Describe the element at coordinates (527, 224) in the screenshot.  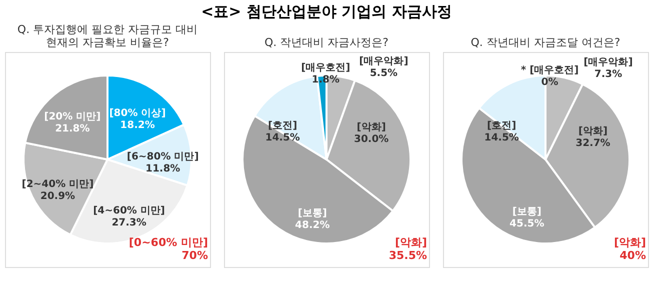
I see `data-label: 45.5%` at that location.